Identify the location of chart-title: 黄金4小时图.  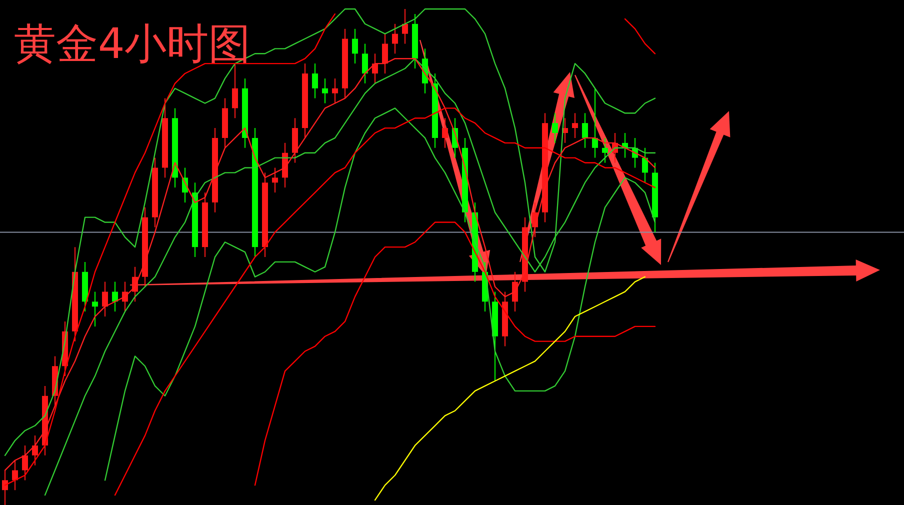
(132, 43).